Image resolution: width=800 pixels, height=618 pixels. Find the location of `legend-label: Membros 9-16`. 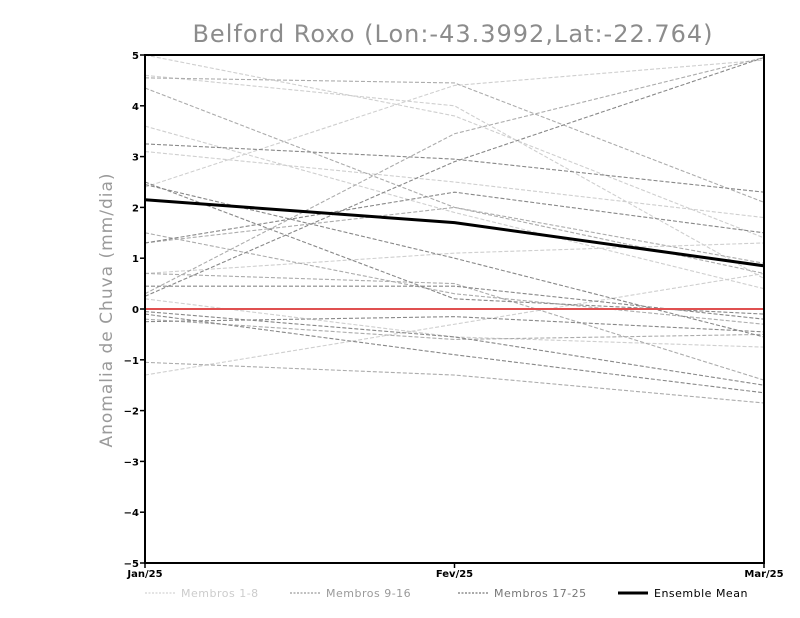

legend-label: Membros 9-16 is located at coordinates (368, 593).